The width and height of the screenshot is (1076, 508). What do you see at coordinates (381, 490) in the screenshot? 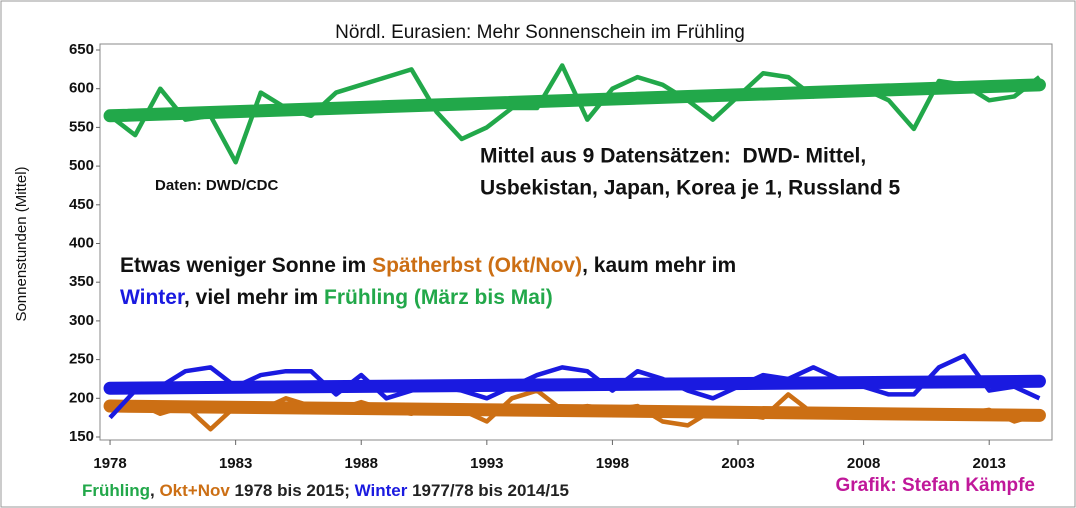
I see `footer-part: Winter` at bounding box center [381, 490].